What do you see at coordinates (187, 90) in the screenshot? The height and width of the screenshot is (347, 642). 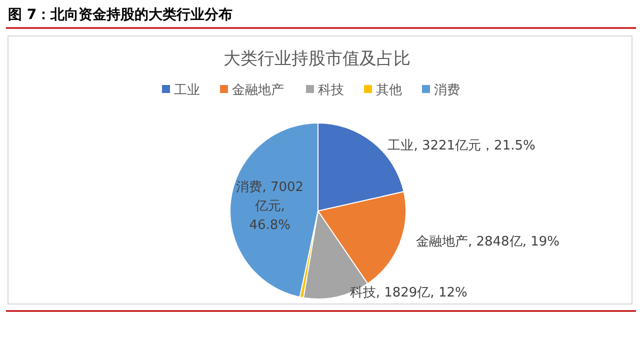 I see `legend-label: 工业` at bounding box center [187, 90].